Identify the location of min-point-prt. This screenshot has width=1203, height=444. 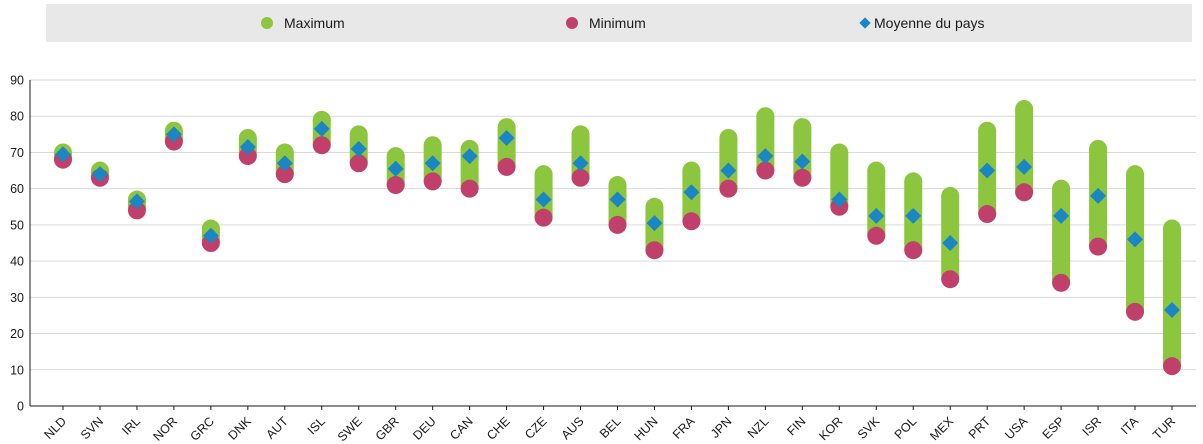
(987, 214).